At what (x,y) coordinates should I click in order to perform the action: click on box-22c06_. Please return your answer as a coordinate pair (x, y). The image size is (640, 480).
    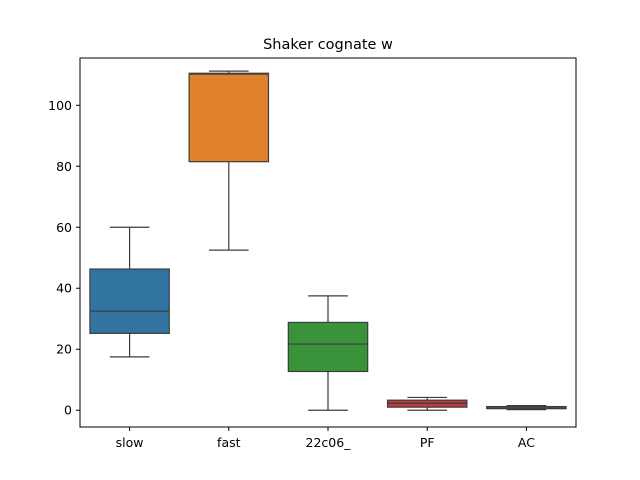
    Looking at the image, I should click on (328, 353).